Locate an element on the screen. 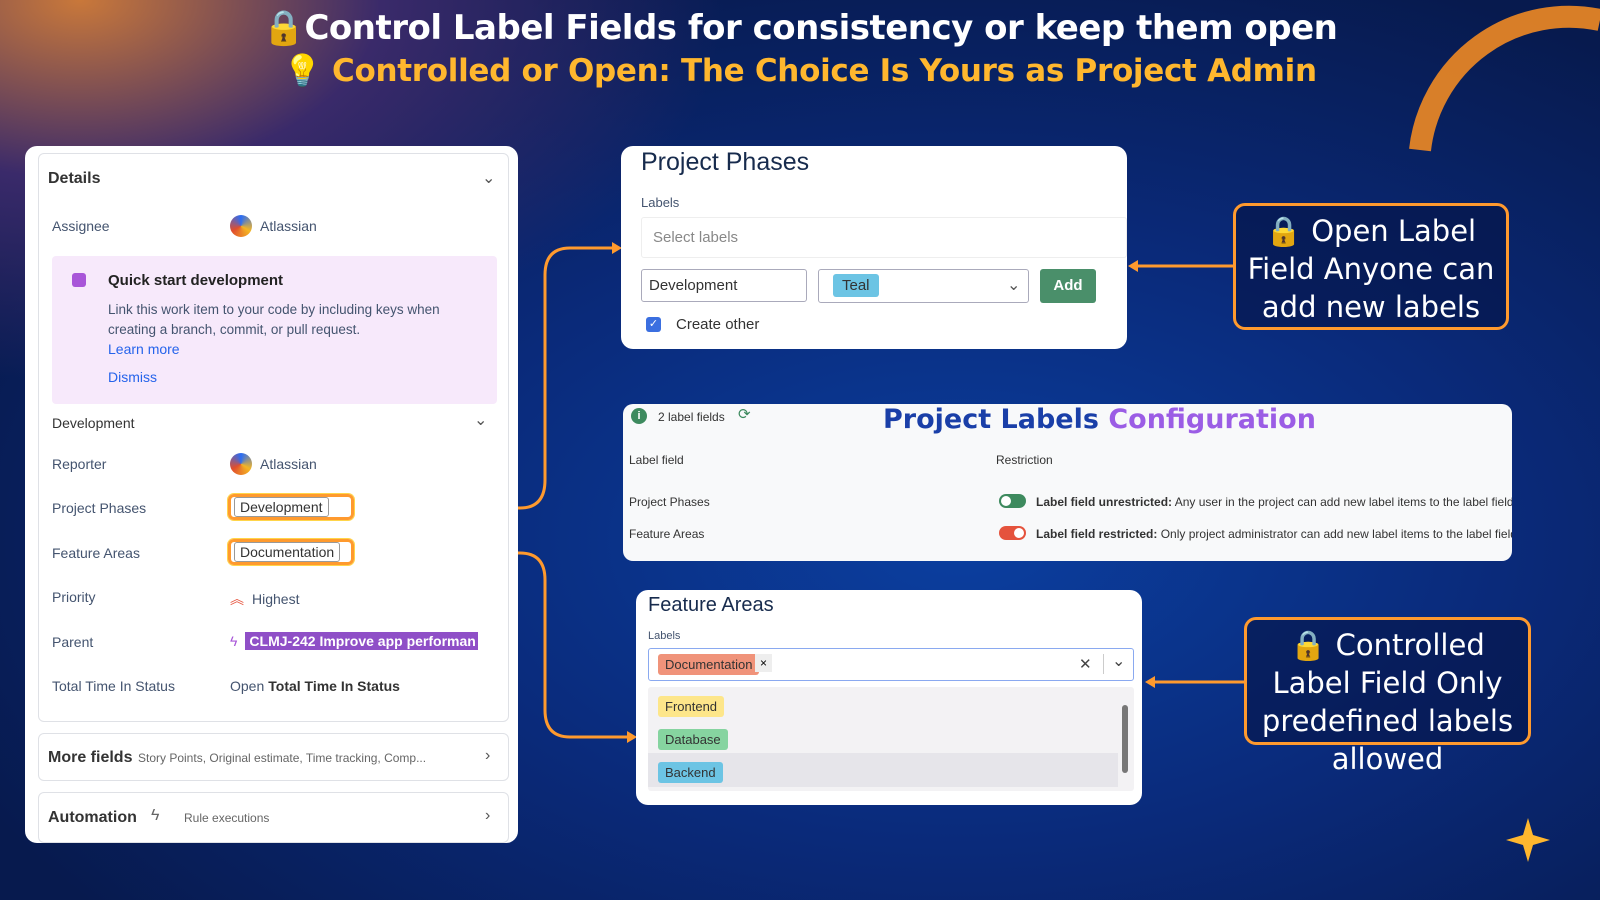  dismiss-link: Dismiss is located at coordinates (132, 377).